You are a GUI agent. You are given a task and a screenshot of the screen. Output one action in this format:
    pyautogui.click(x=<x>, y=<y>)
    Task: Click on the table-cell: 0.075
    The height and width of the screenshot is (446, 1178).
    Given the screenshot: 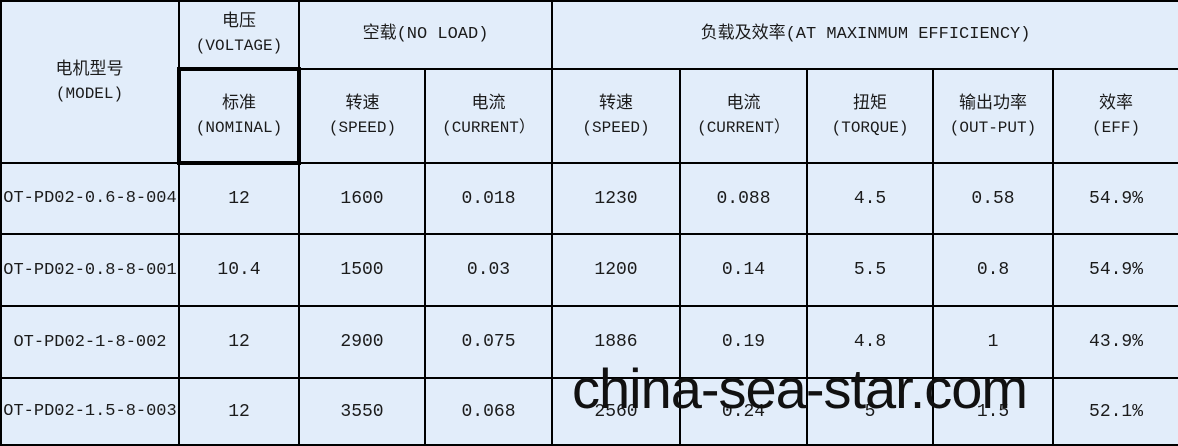 What is the action you would take?
    pyautogui.click(x=488, y=342)
    